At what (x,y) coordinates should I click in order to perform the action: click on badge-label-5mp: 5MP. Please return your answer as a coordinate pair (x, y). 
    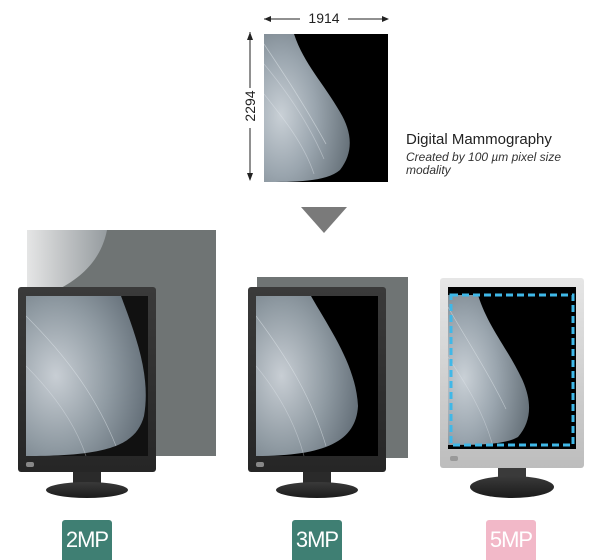
    Looking at the image, I should click on (511, 539).